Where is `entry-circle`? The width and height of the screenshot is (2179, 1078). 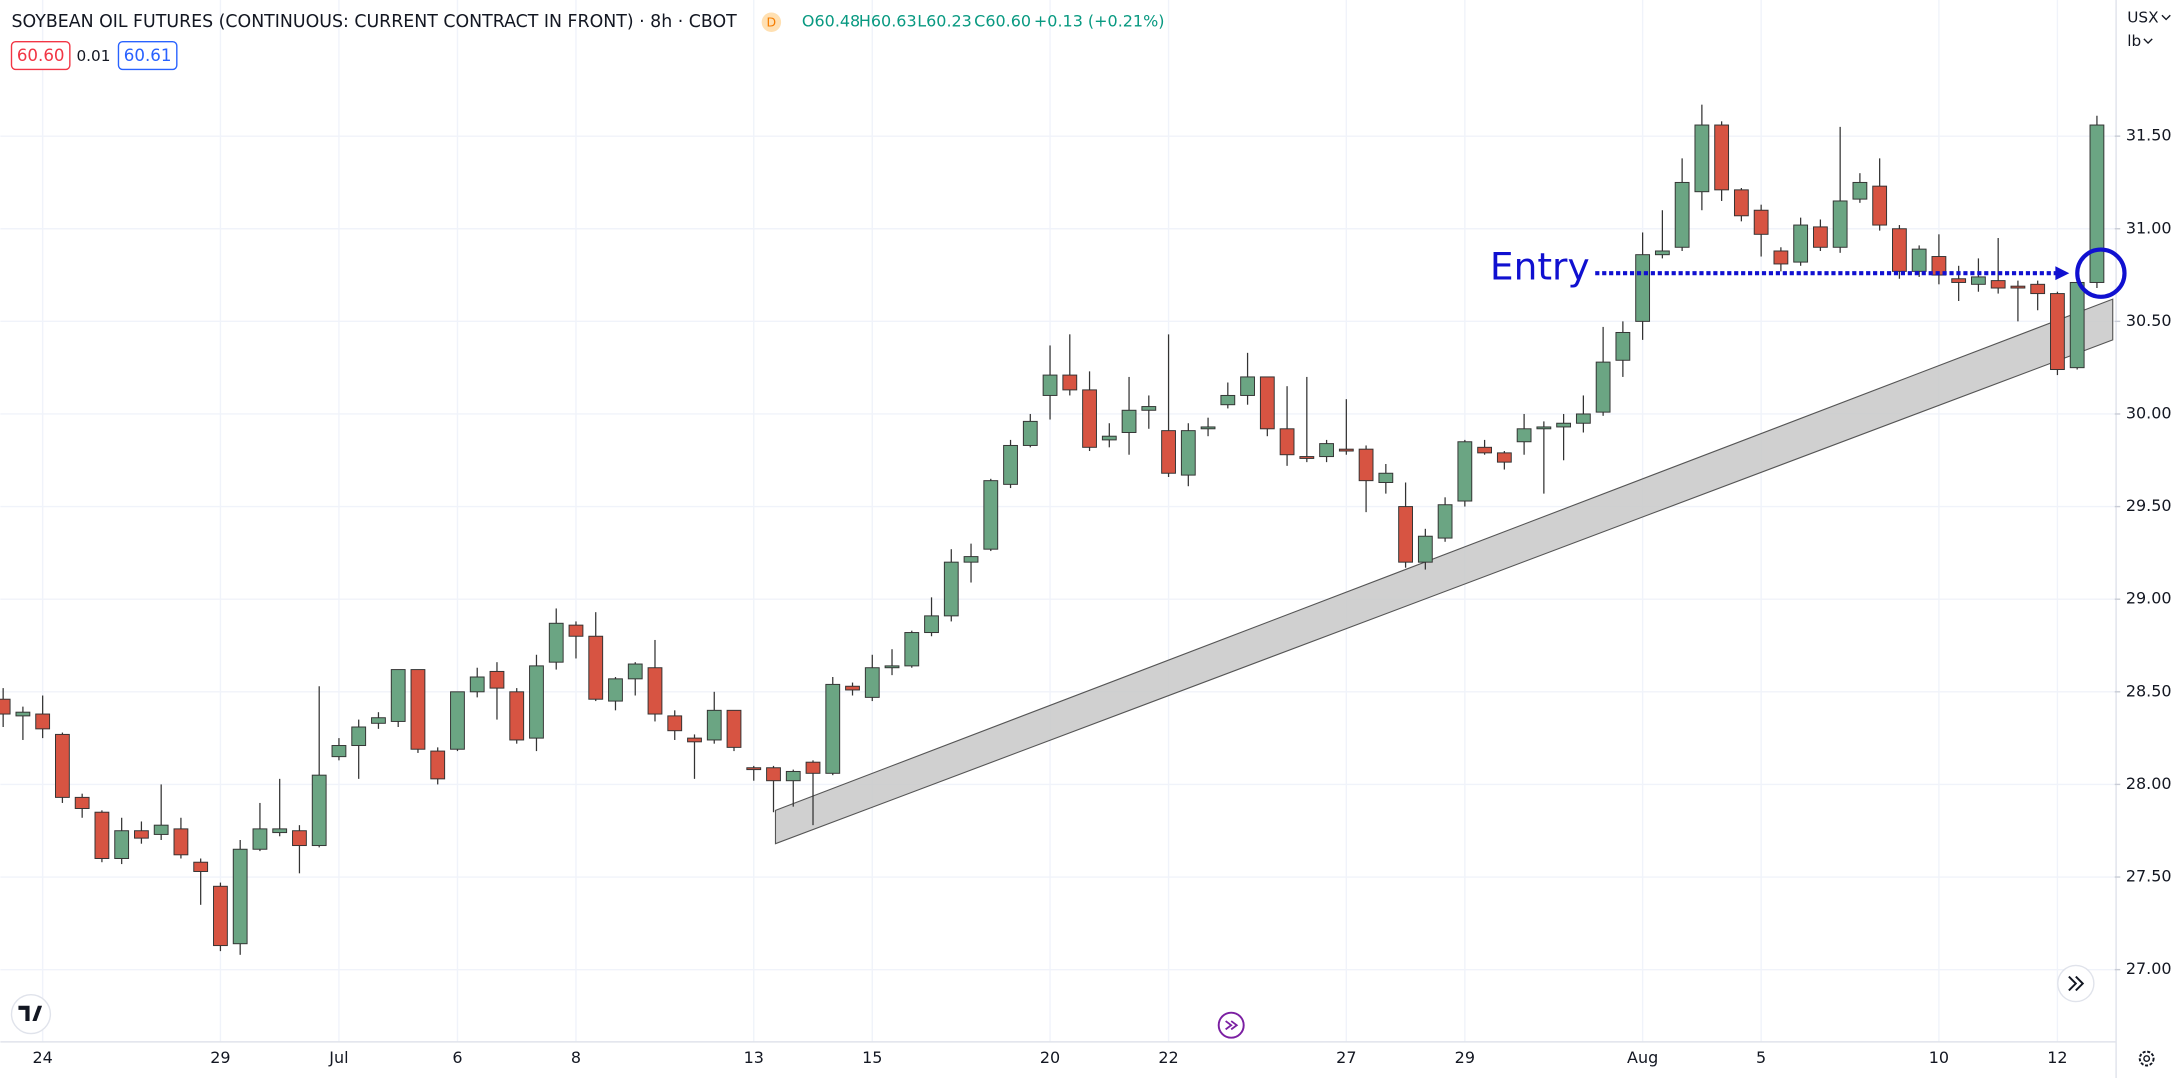 entry-circle is located at coordinates (2101, 273).